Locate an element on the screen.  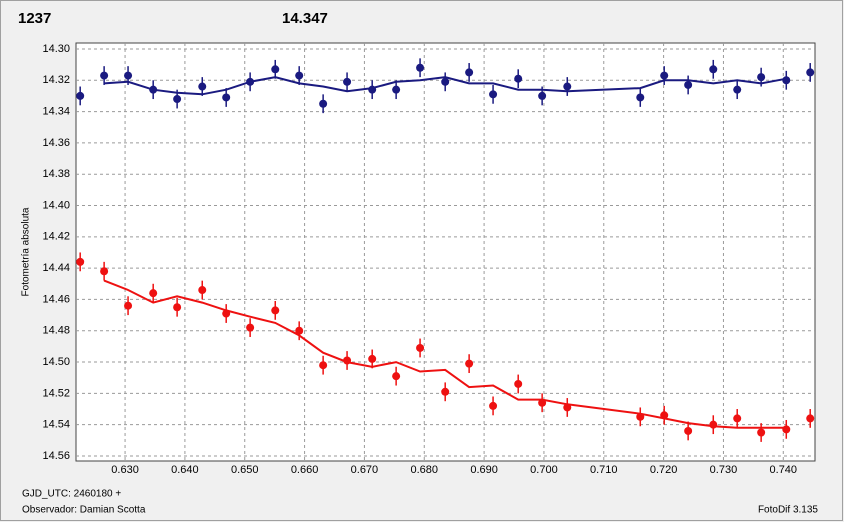
footer-text: FotoDif 3.135 is located at coordinates (788, 510).